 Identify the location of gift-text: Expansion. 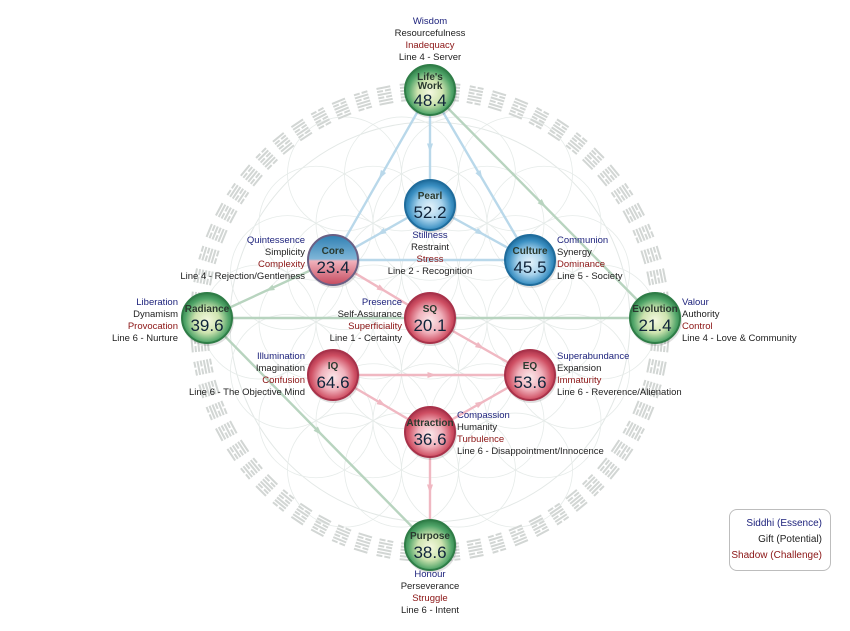
(579, 368).